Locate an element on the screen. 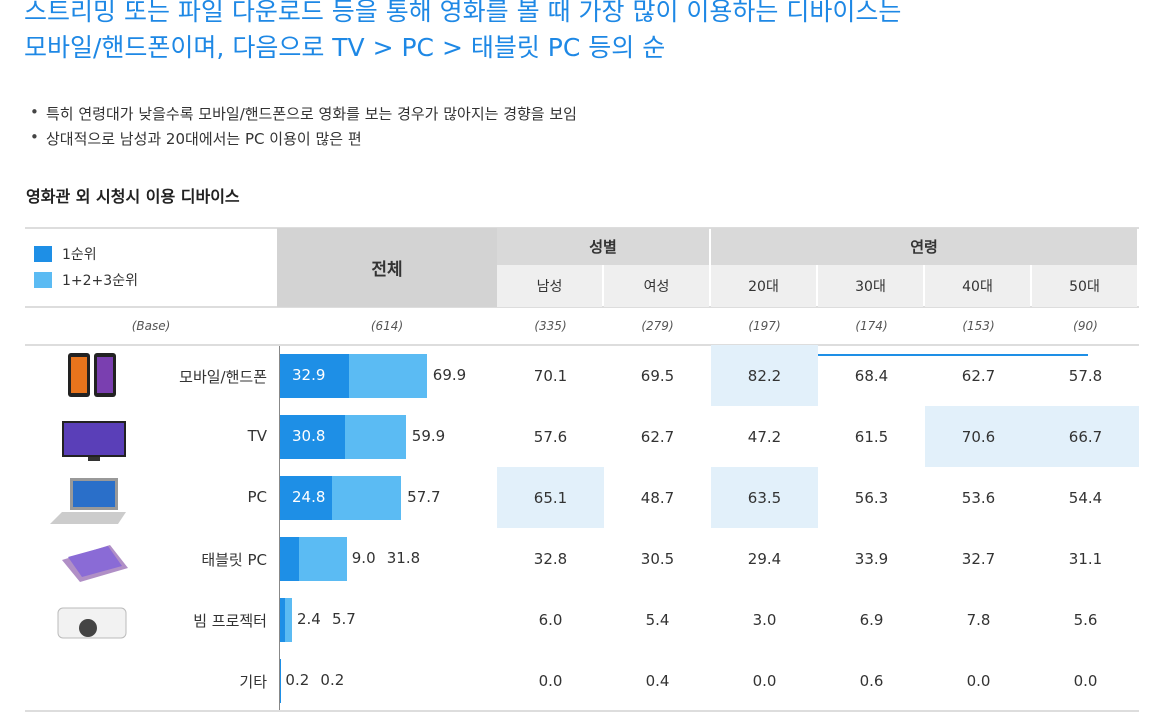 This screenshot has height=720, width=1163. base-value: (335) is located at coordinates (550, 326).